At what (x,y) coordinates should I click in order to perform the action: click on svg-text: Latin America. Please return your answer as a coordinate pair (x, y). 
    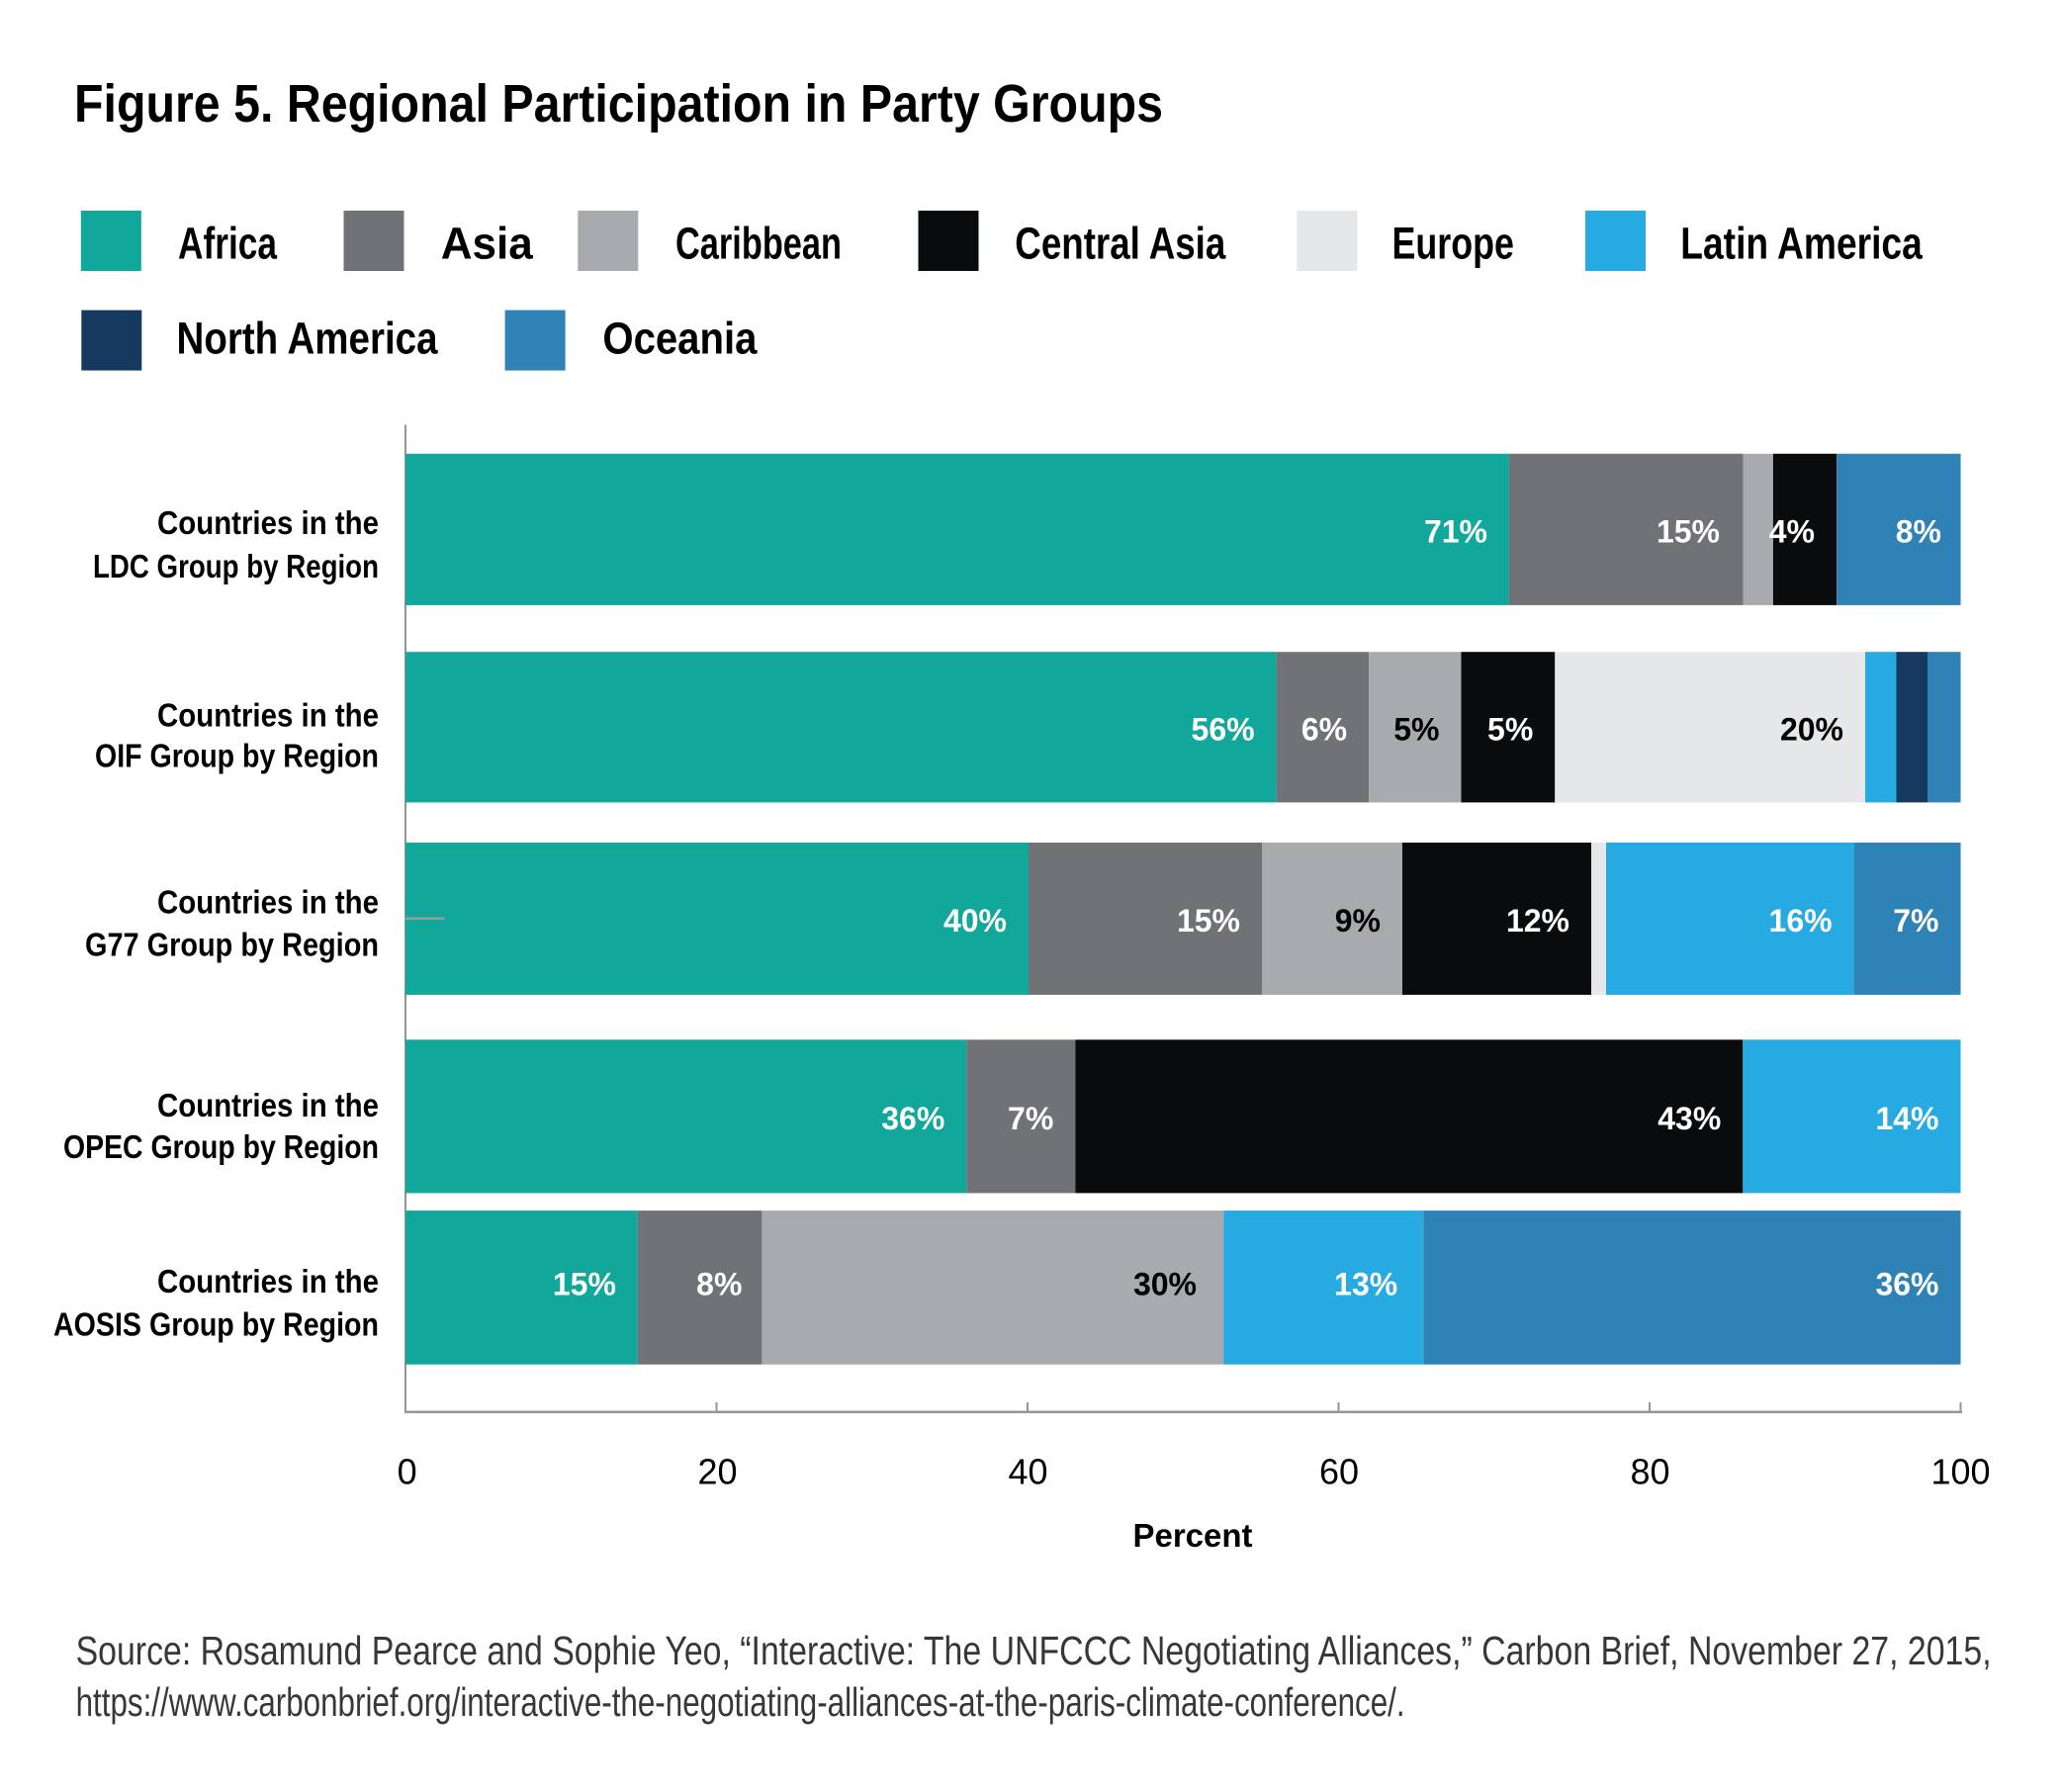
    Looking at the image, I should click on (1801, 244).